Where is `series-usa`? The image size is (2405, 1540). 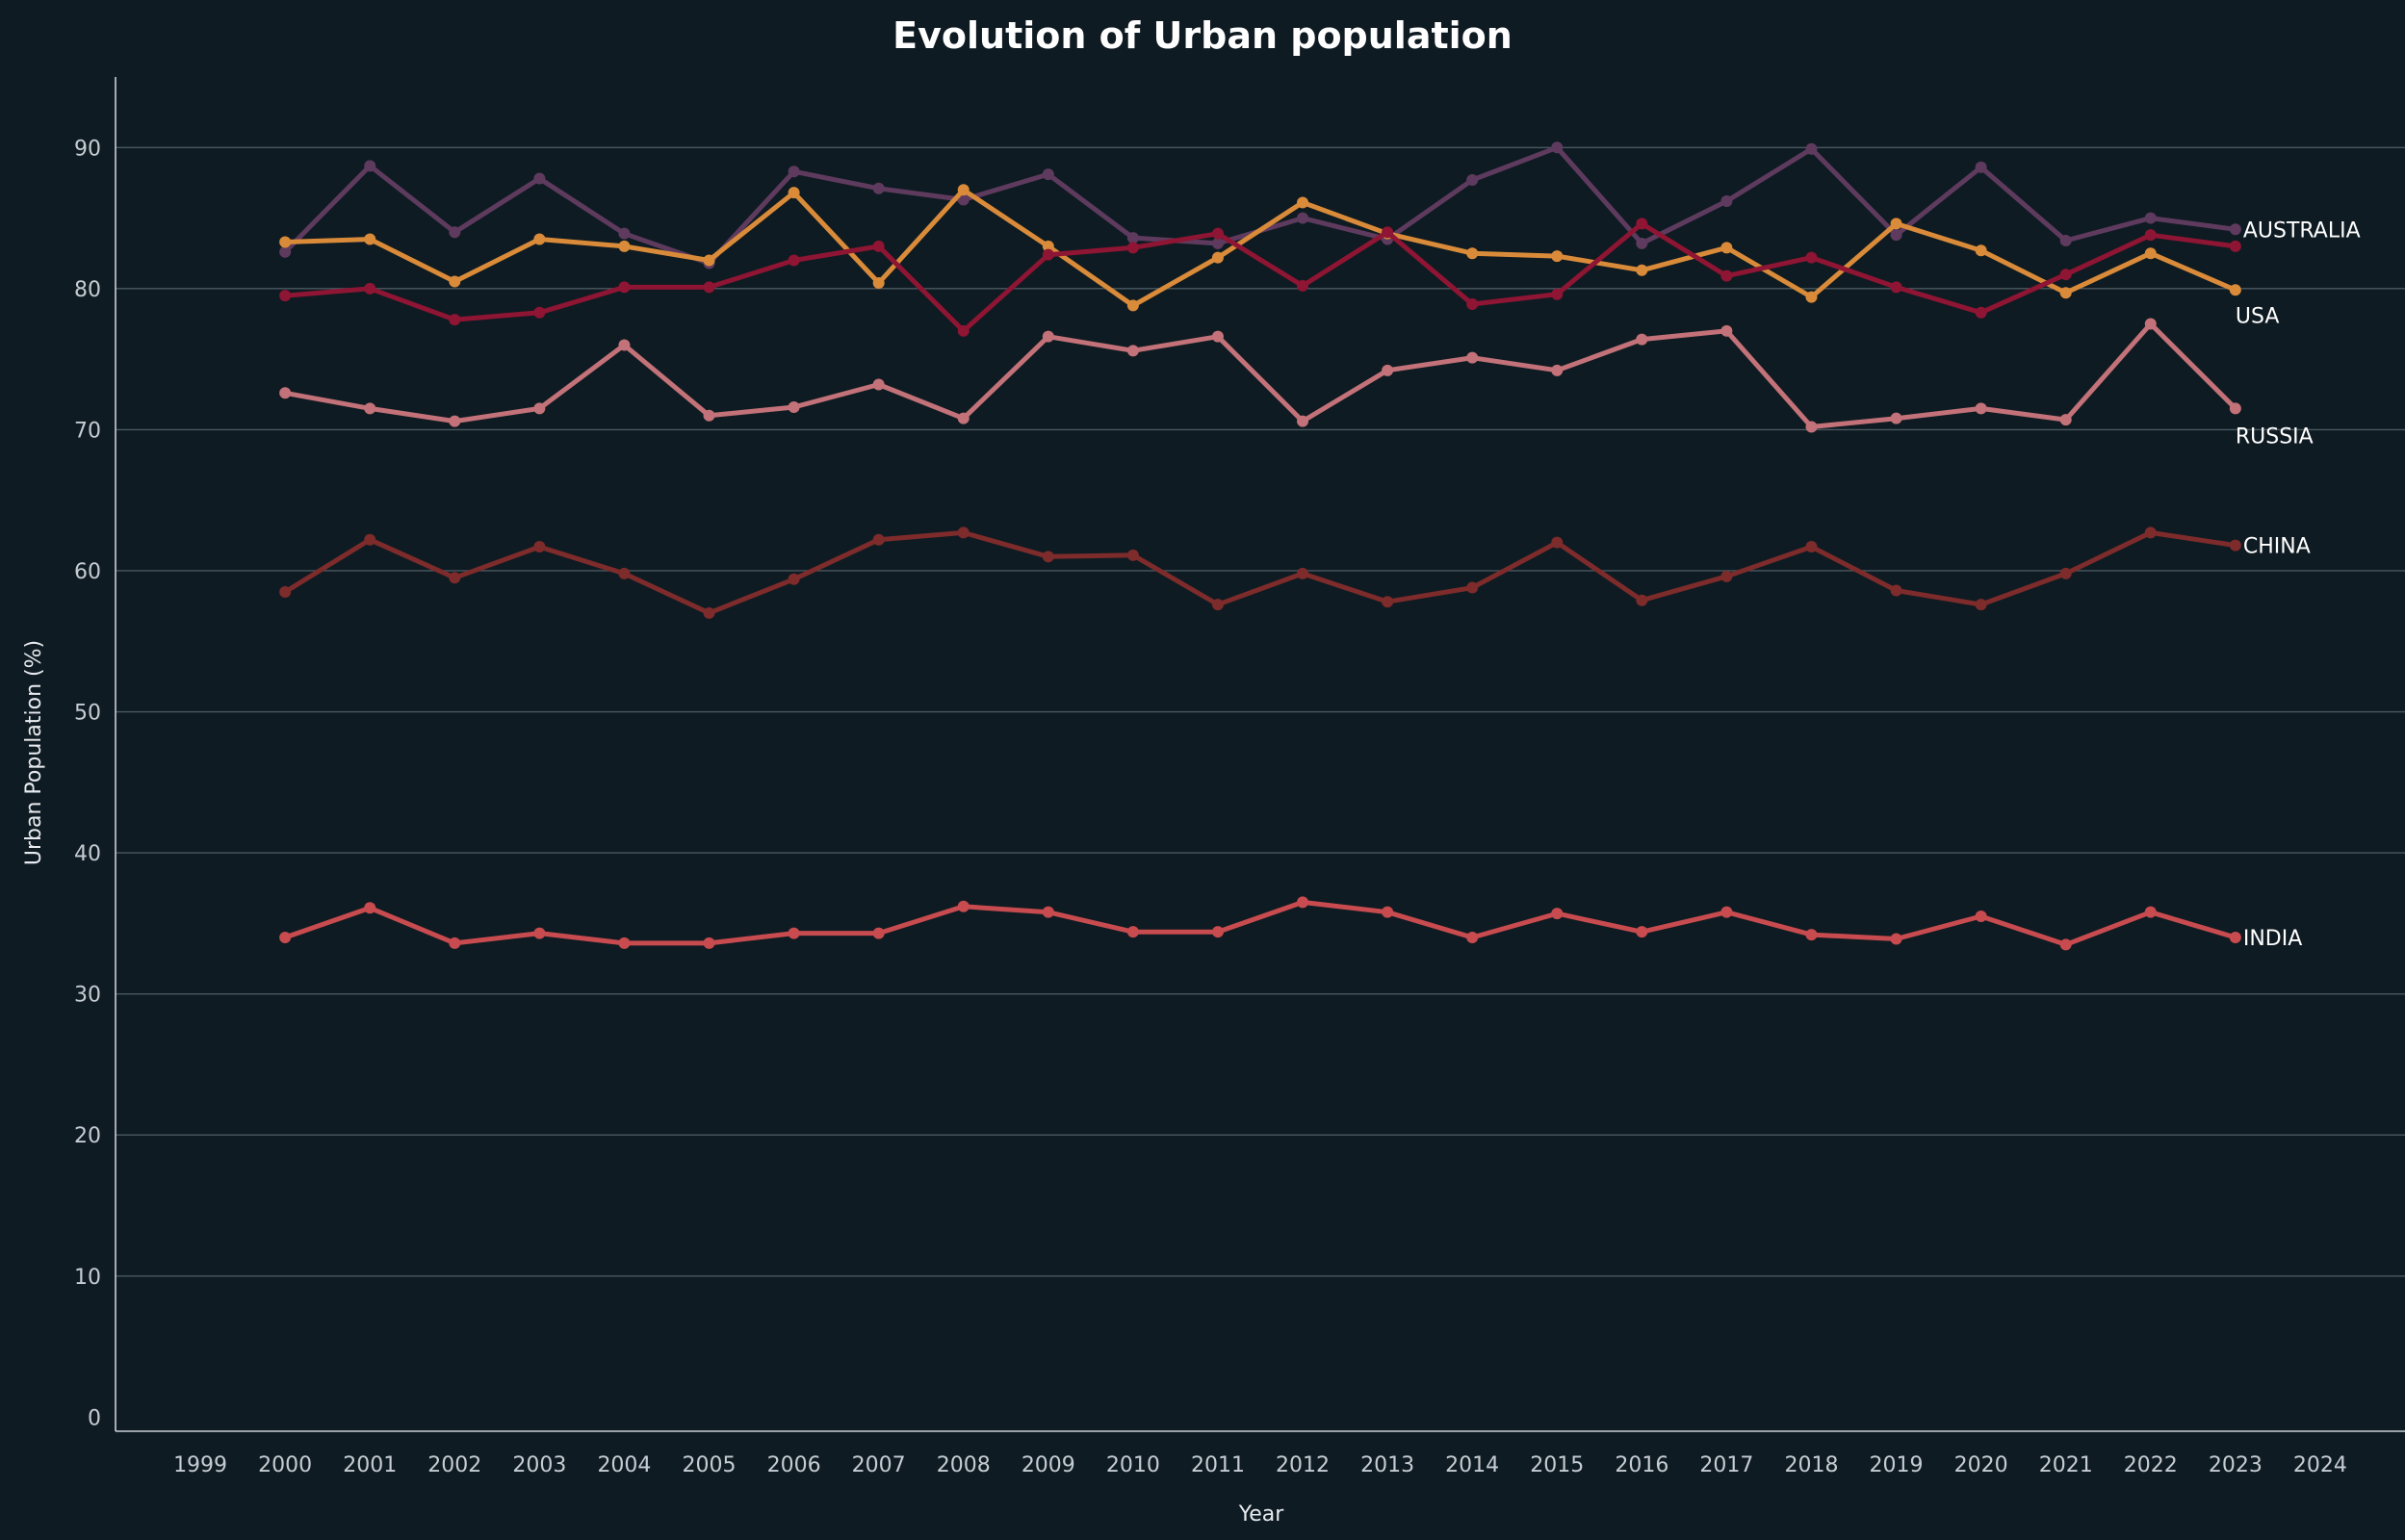 series-usa is located at coordinates (1260, 248).